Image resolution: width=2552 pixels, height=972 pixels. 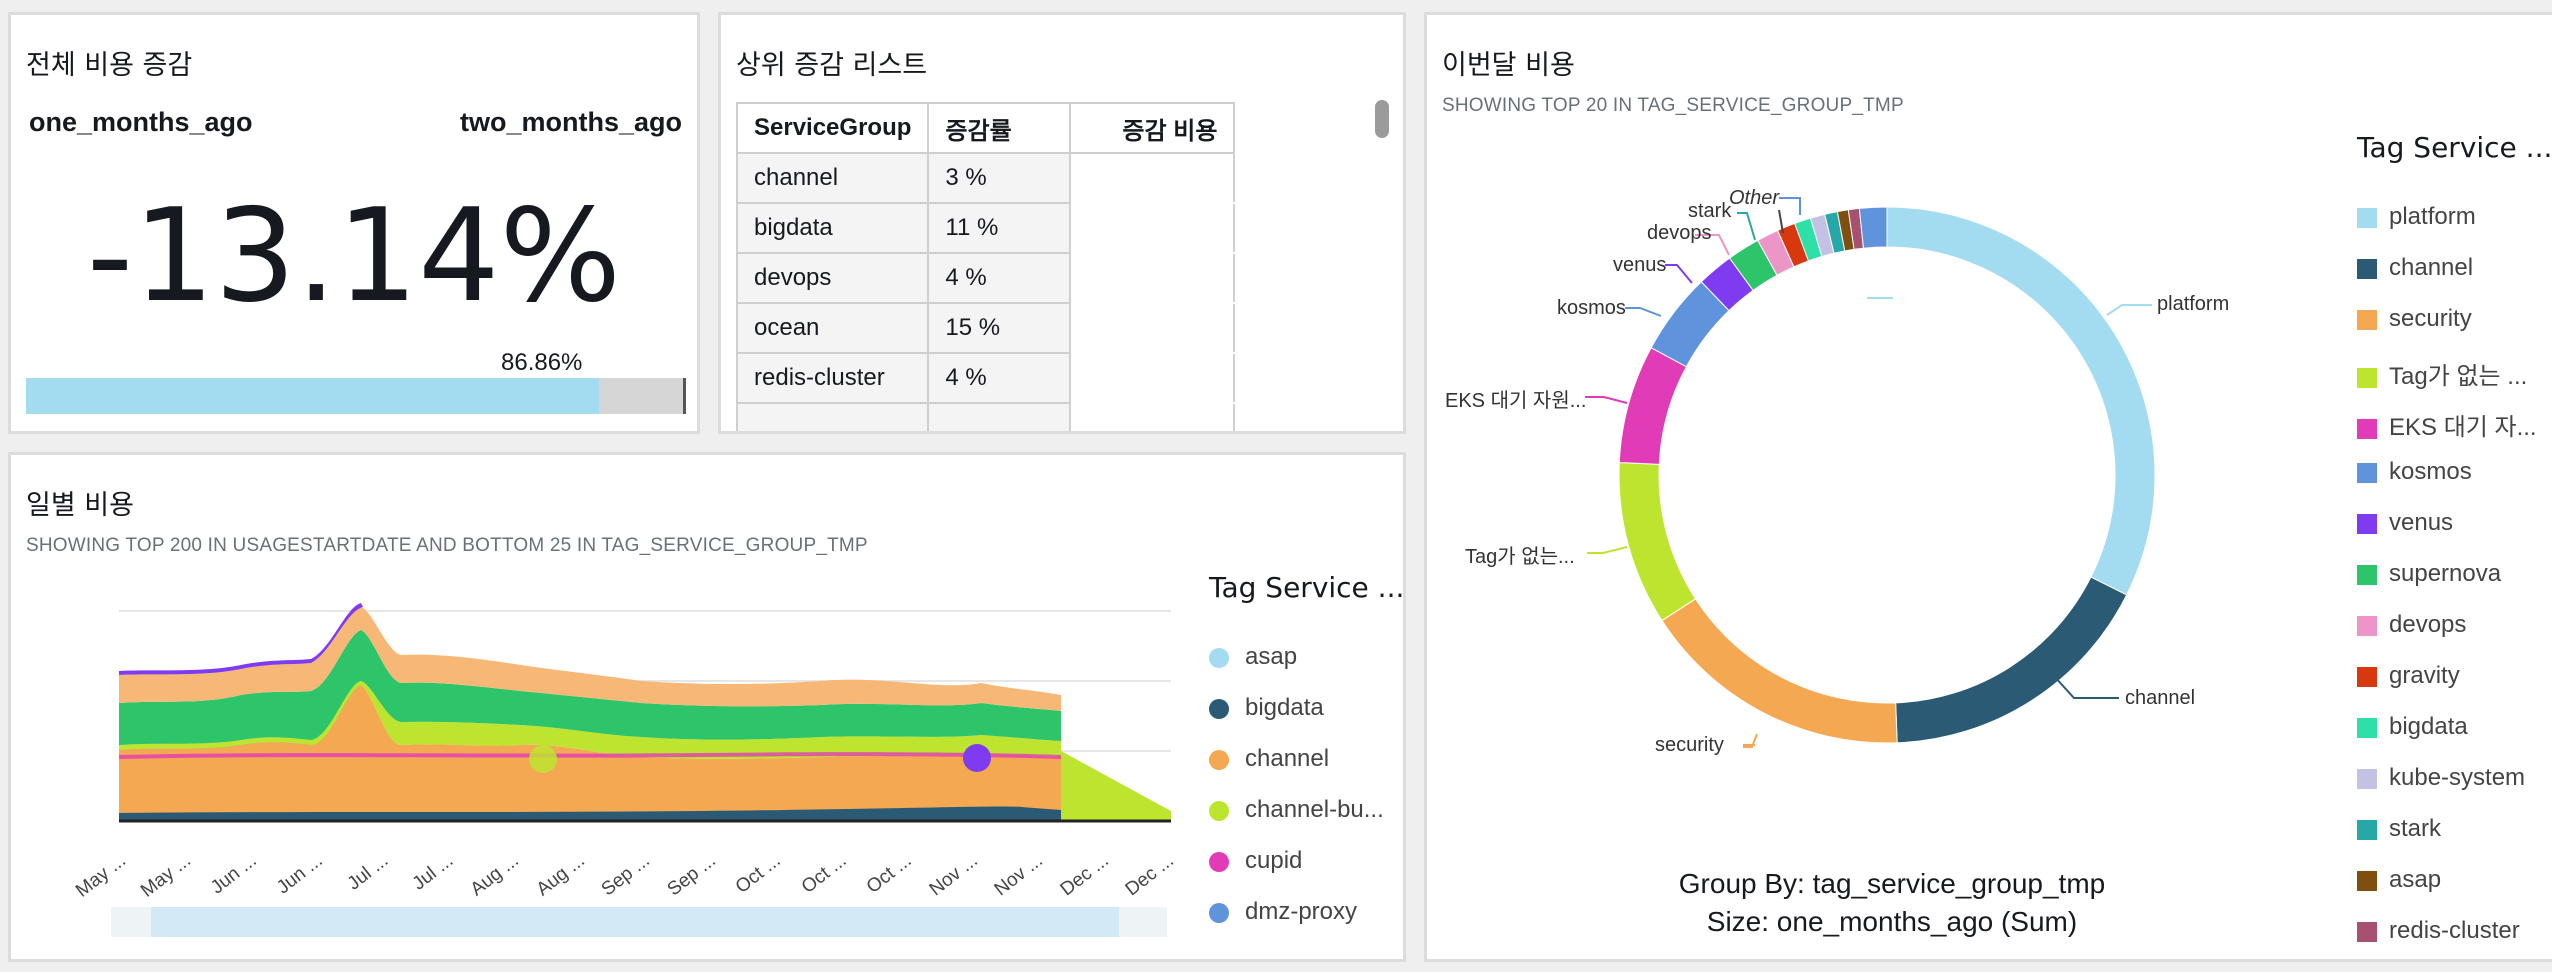 I want to click on legend-item: redis-cluster, so click(x=2438, y=931).